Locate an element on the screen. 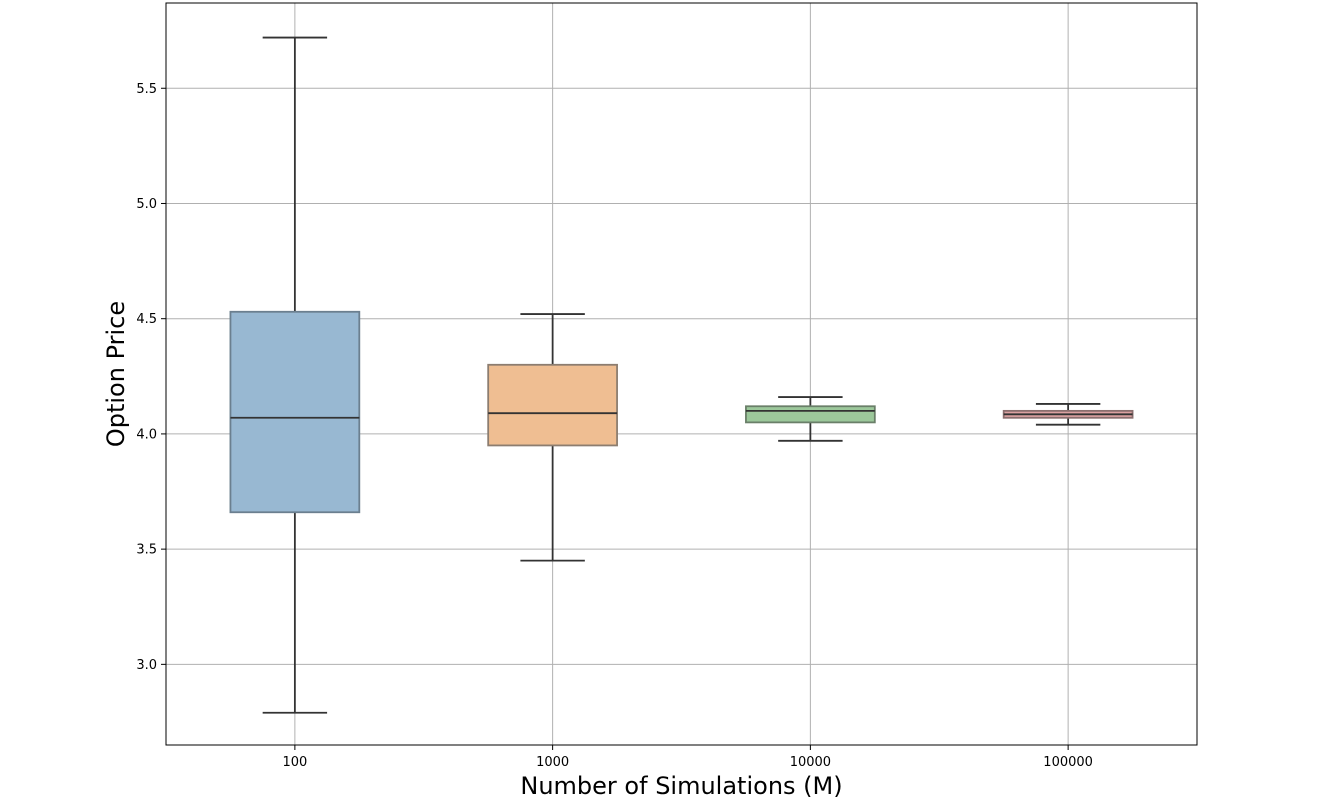  y-tick-label: 5.5 is located at coordinates (146, 89).